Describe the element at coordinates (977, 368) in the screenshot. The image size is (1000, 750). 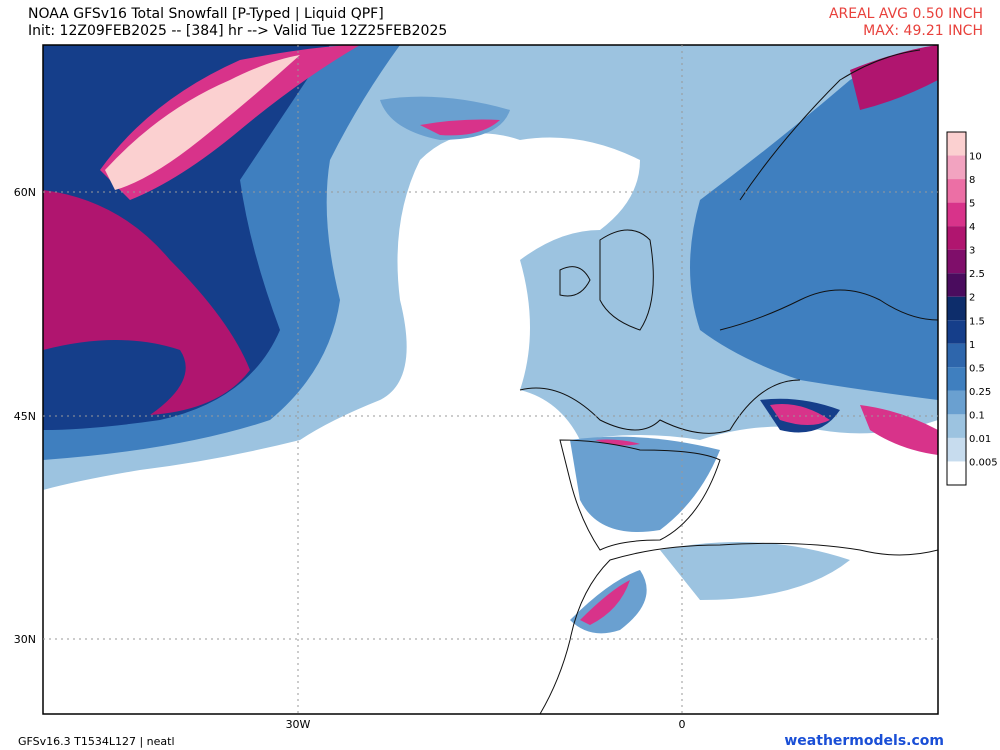
I see `colorbar-label: 0.5` at that location.